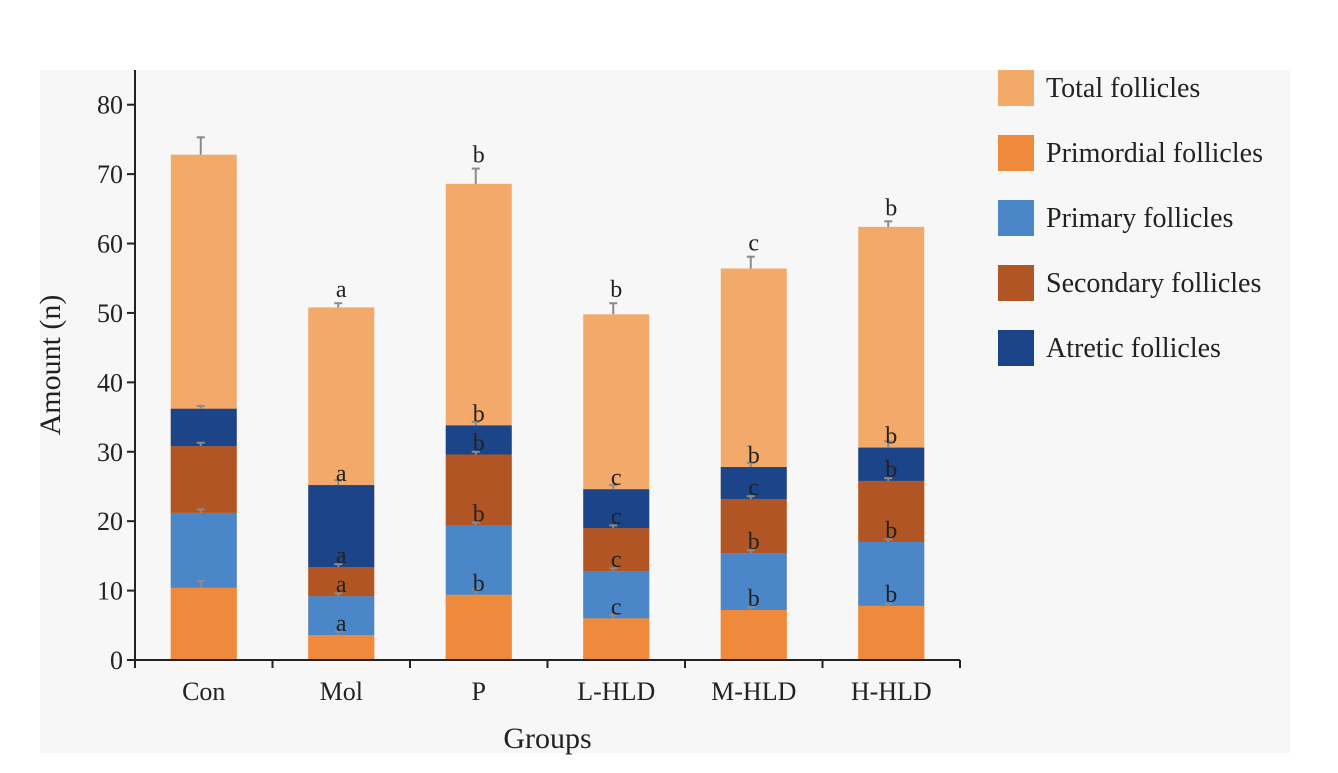  I want to click on bar-atretic-follicles-m-hld, so click(753, 483).